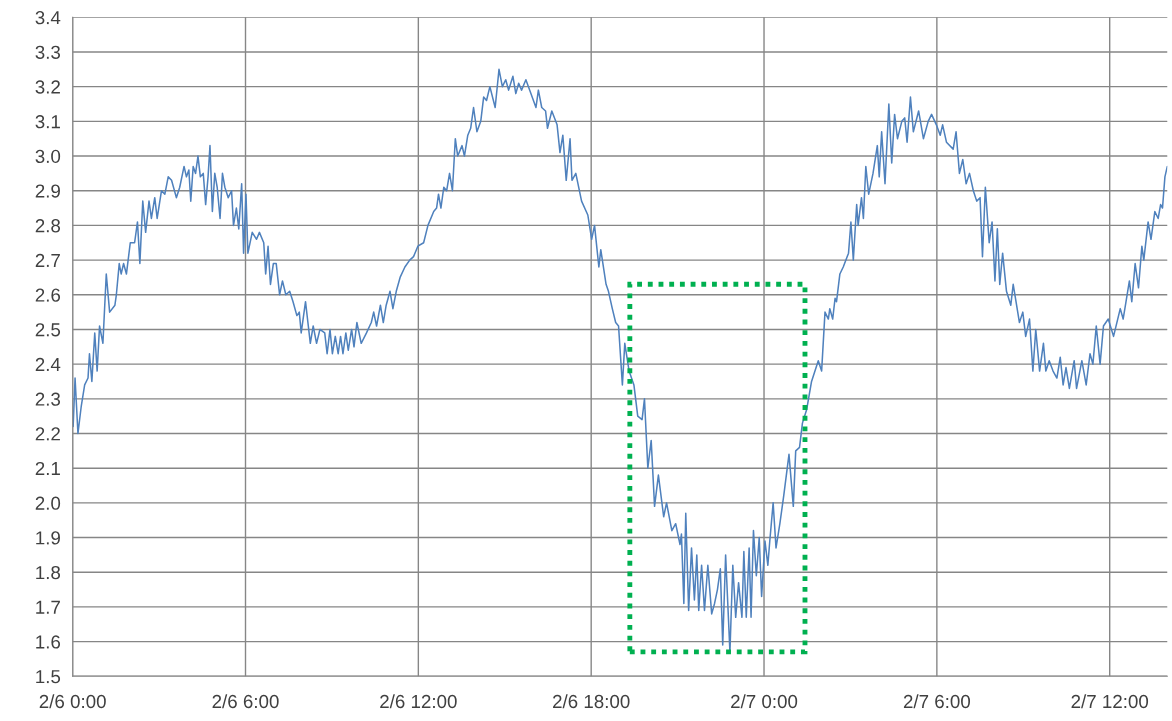 The height and width of the screenshot is (721, 1172). Describe the element at coordinates (937, 701) in the screenshot. I see `x-tick-label: 2/7 6:00` at that location.